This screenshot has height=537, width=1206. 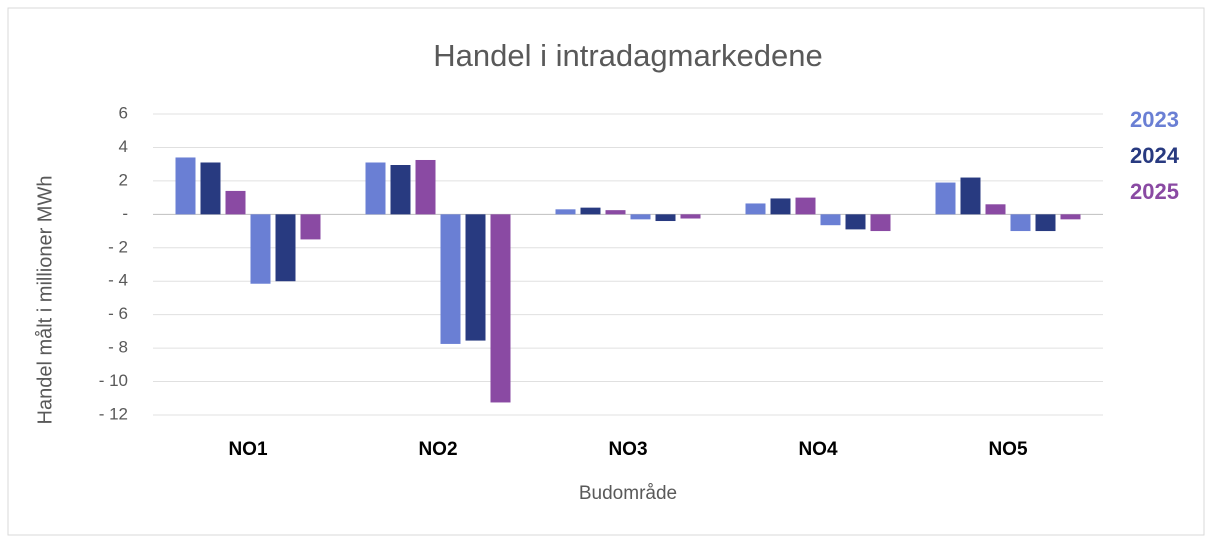 What do you see at coordinates (45, 300) in the screenshot?
I see `y-axis-label: Handel målt i millioner MWh` at bounding box center [45, 300].